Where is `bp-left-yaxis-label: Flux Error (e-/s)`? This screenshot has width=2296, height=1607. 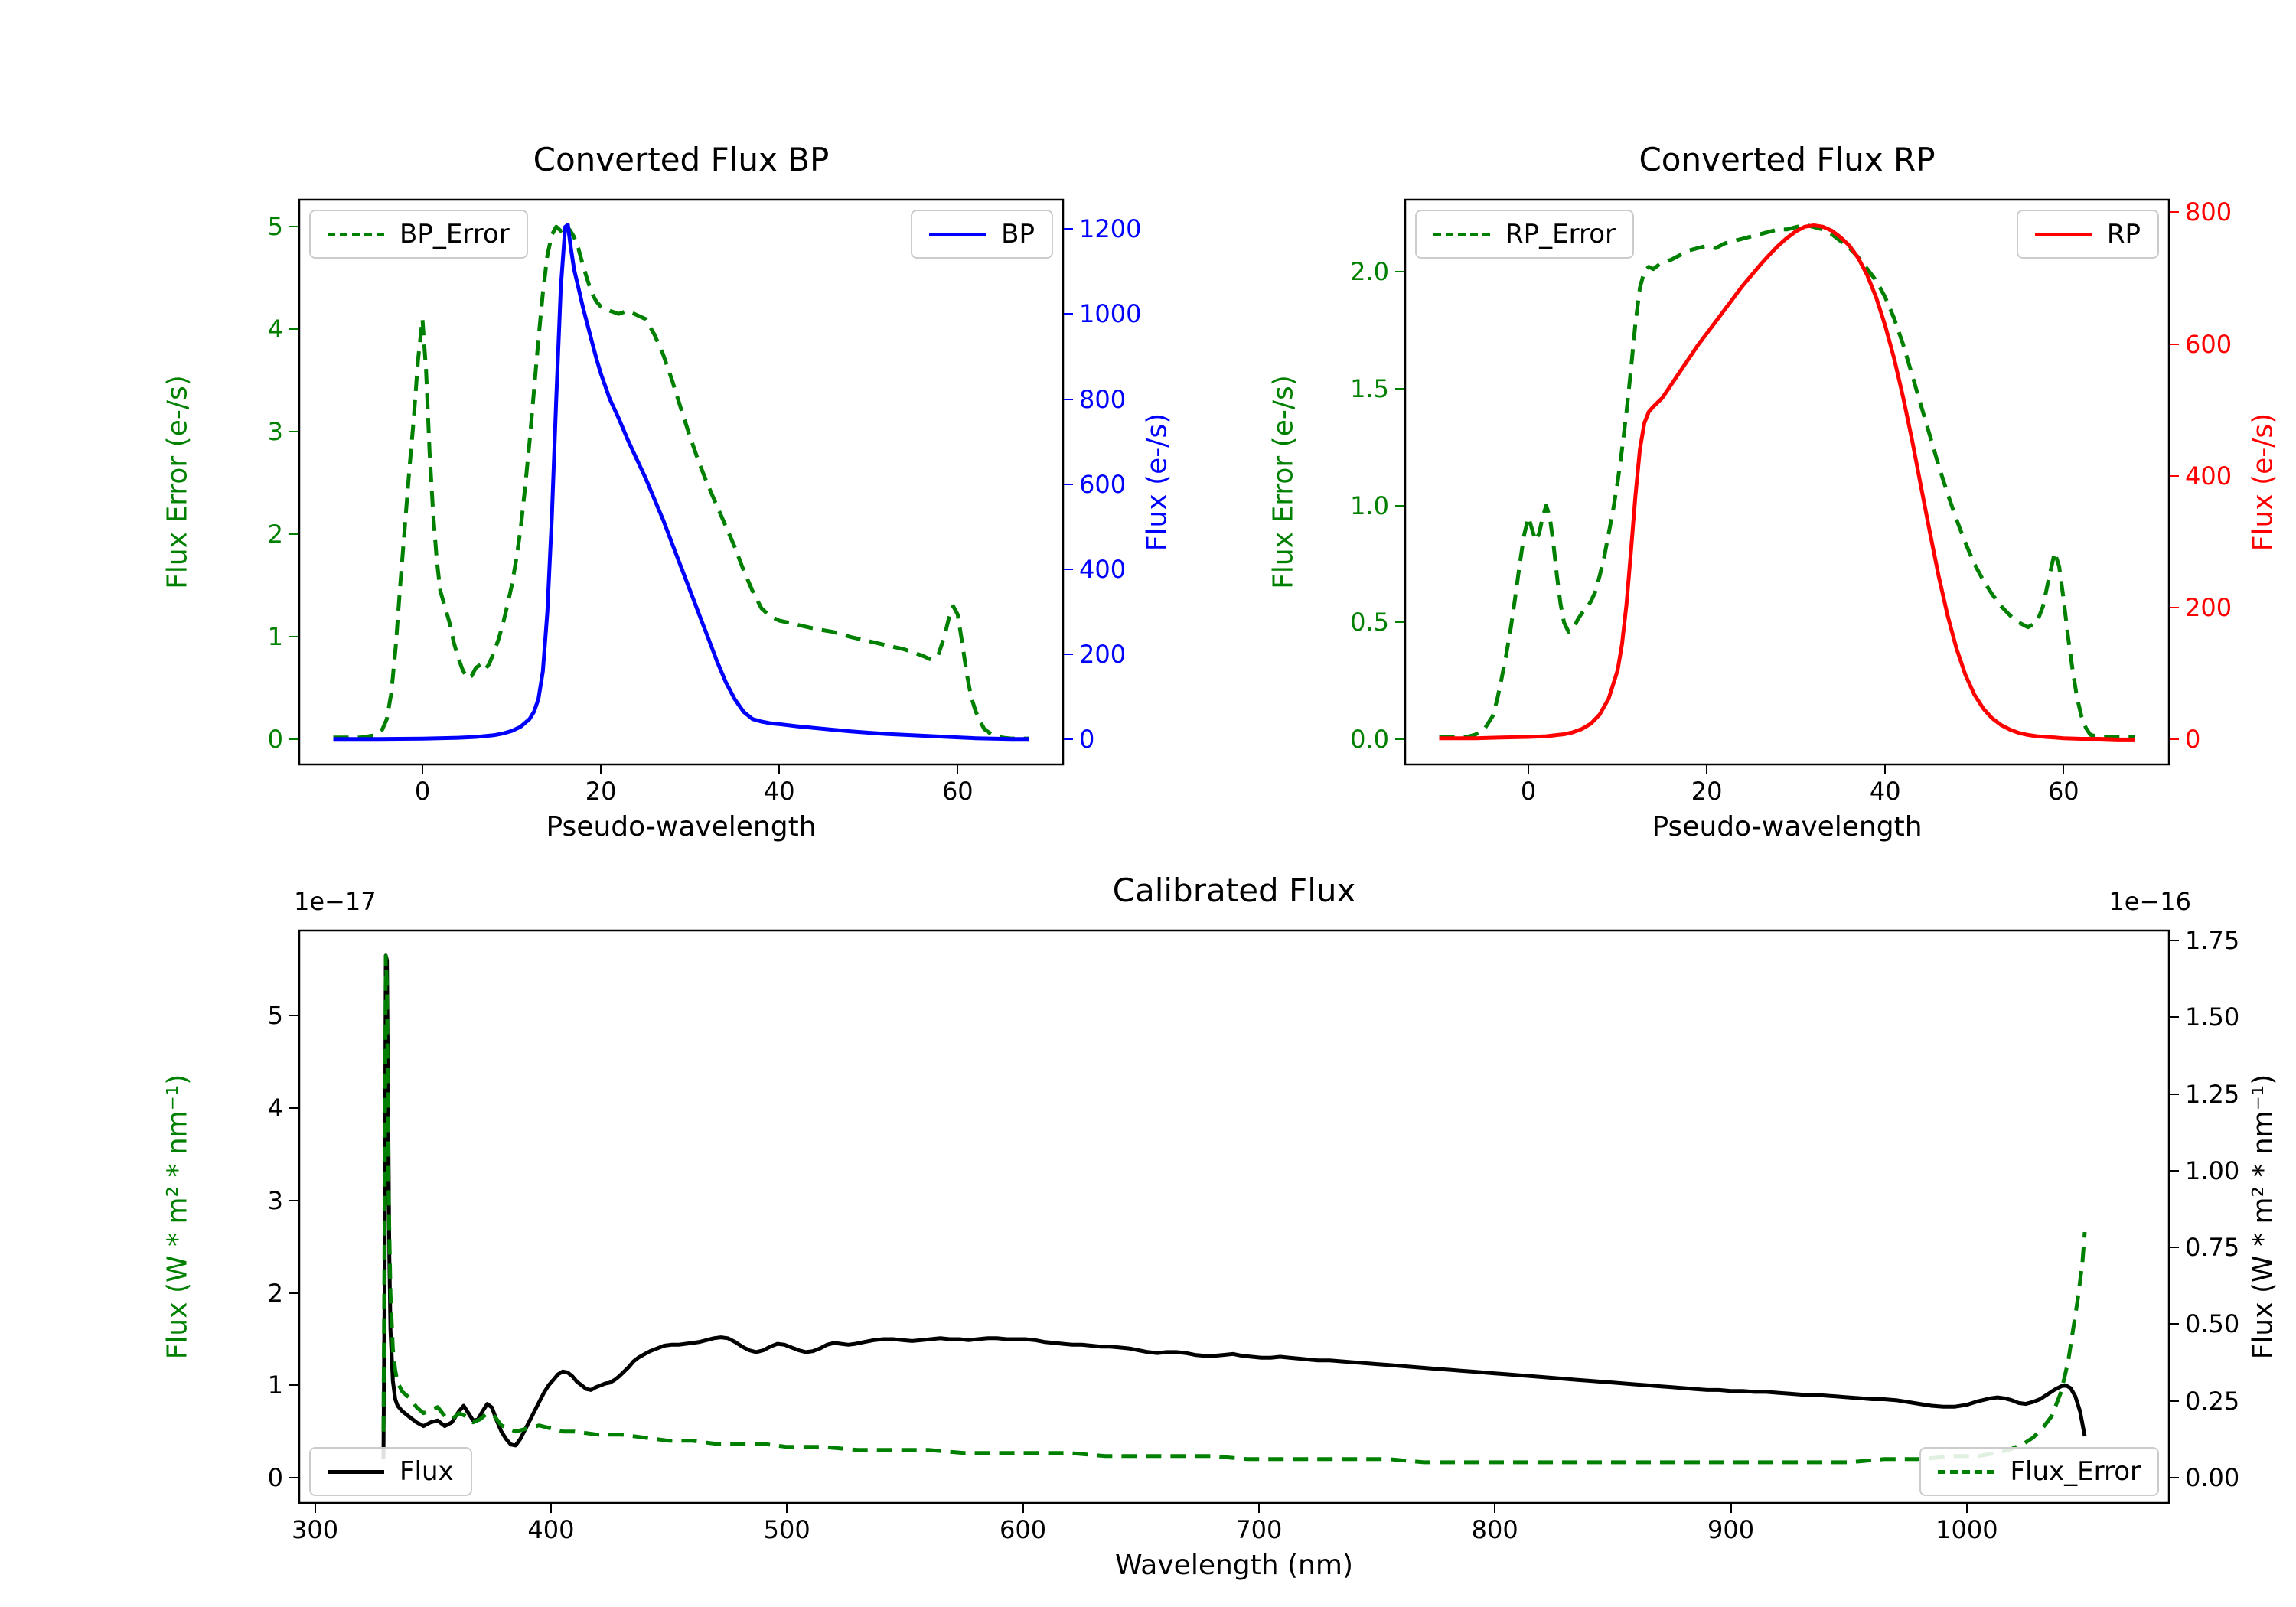
bp-left-yaxis-label: Flux Error (e-/s) is located at coordinates (177, 482).